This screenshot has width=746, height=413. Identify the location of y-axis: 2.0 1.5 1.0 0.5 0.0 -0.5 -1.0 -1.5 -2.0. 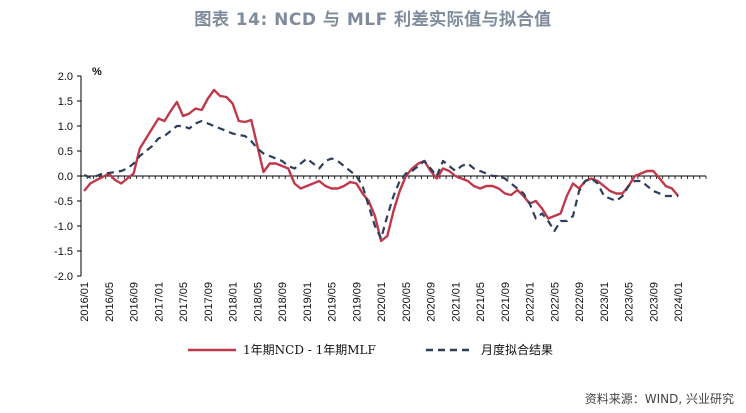
(68, 177).